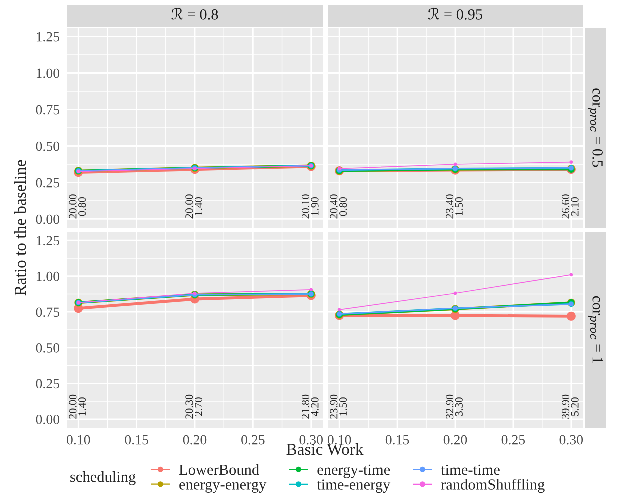  What do you see at coordinates (470, 470) in the screenshot?
I see `legend-label: time-time` at bounding box center [470, 470].